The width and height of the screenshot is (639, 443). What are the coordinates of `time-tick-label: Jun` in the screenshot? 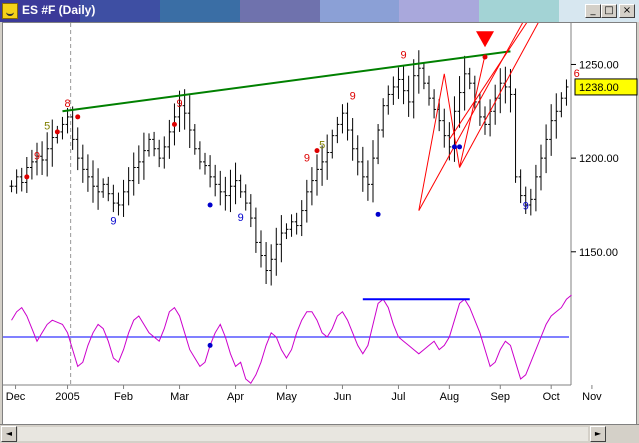 It's located at (343, 397).